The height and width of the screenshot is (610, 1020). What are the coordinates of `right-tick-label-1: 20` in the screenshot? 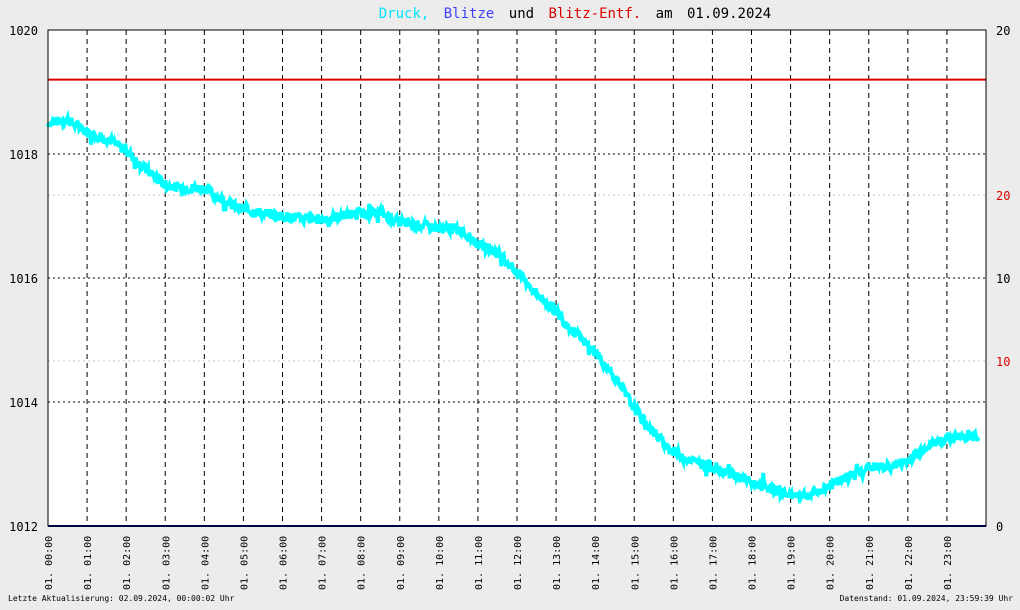 It's located at (1003, 196).